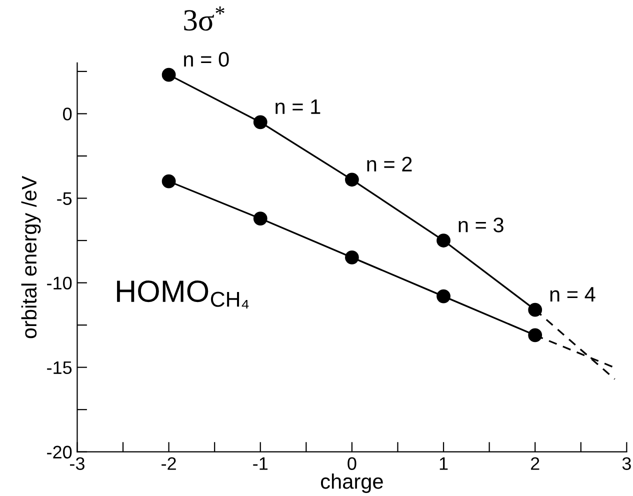  Describe the element at coordinates (169, 463) in the screenshot. I see `x-tick-label: -2` at that location.